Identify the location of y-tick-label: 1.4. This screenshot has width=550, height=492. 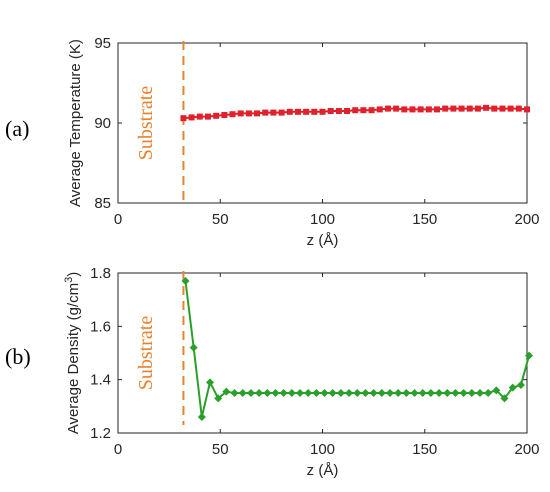
(100, 380).